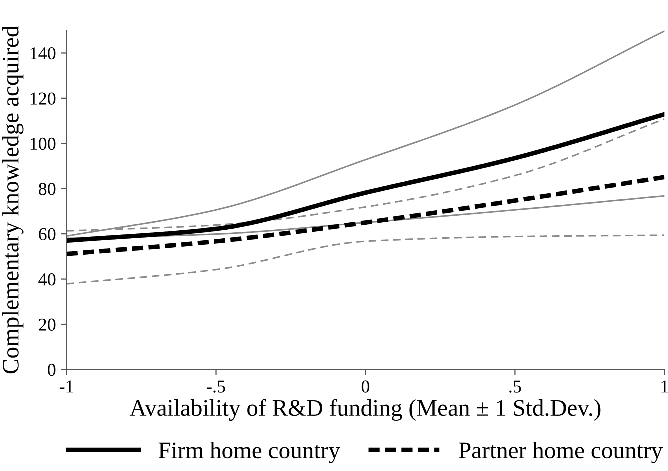  What do you see at coordinates (47, 324) in the screenshot?
I see `y-tick-label: 20` at bounding box center [47, 324].